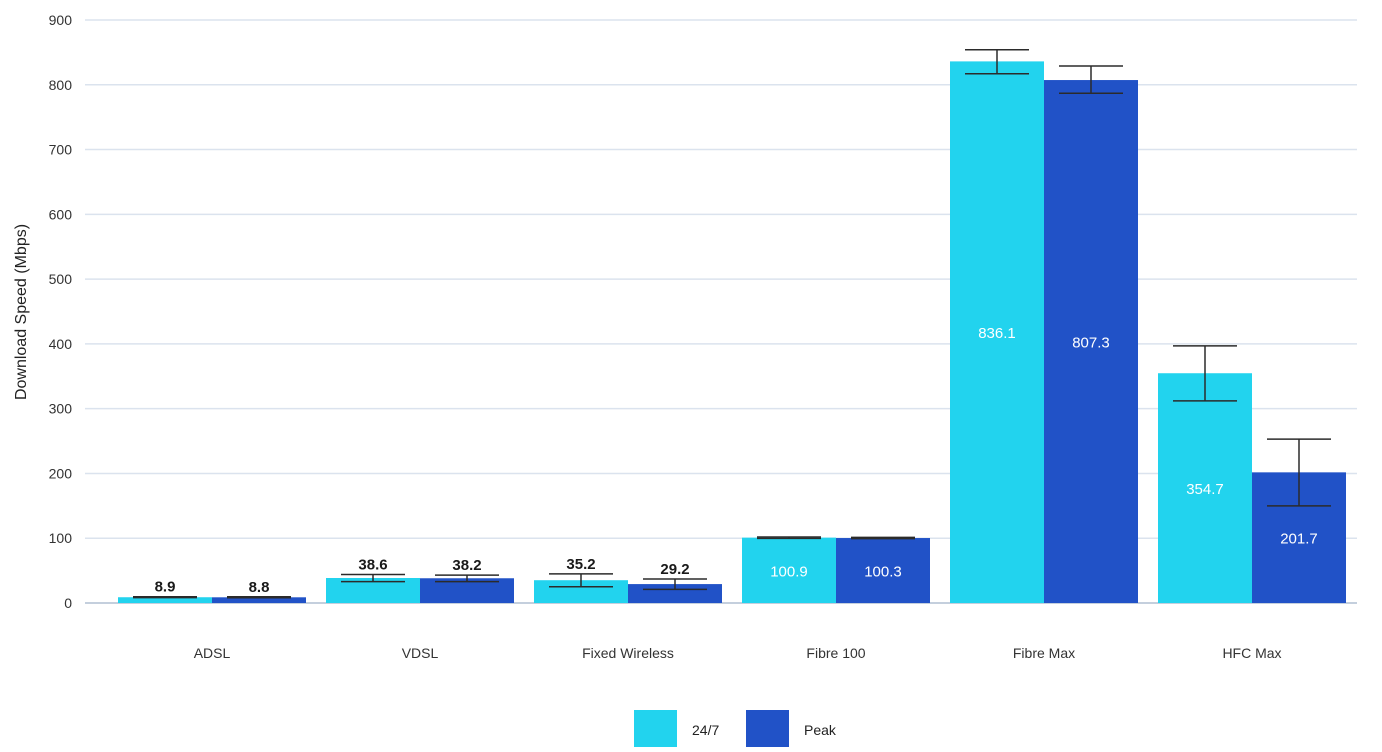  Describe the element at coordinates (628, 653) in the screenshot. I see `x-tick-label: Fixed Wireless` at that location.